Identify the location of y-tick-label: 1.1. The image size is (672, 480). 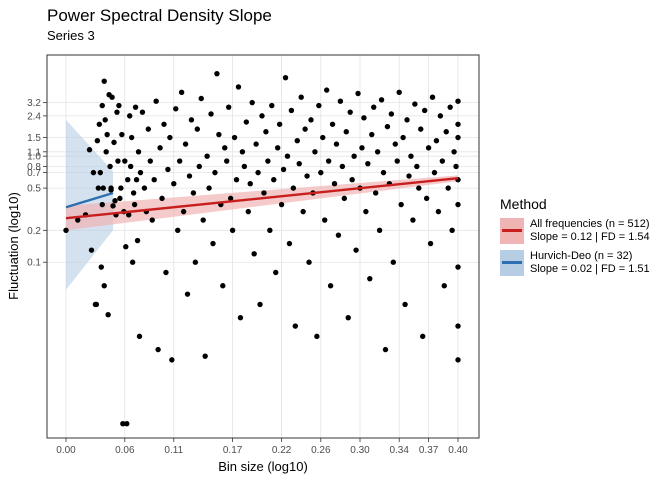
(34, 152).